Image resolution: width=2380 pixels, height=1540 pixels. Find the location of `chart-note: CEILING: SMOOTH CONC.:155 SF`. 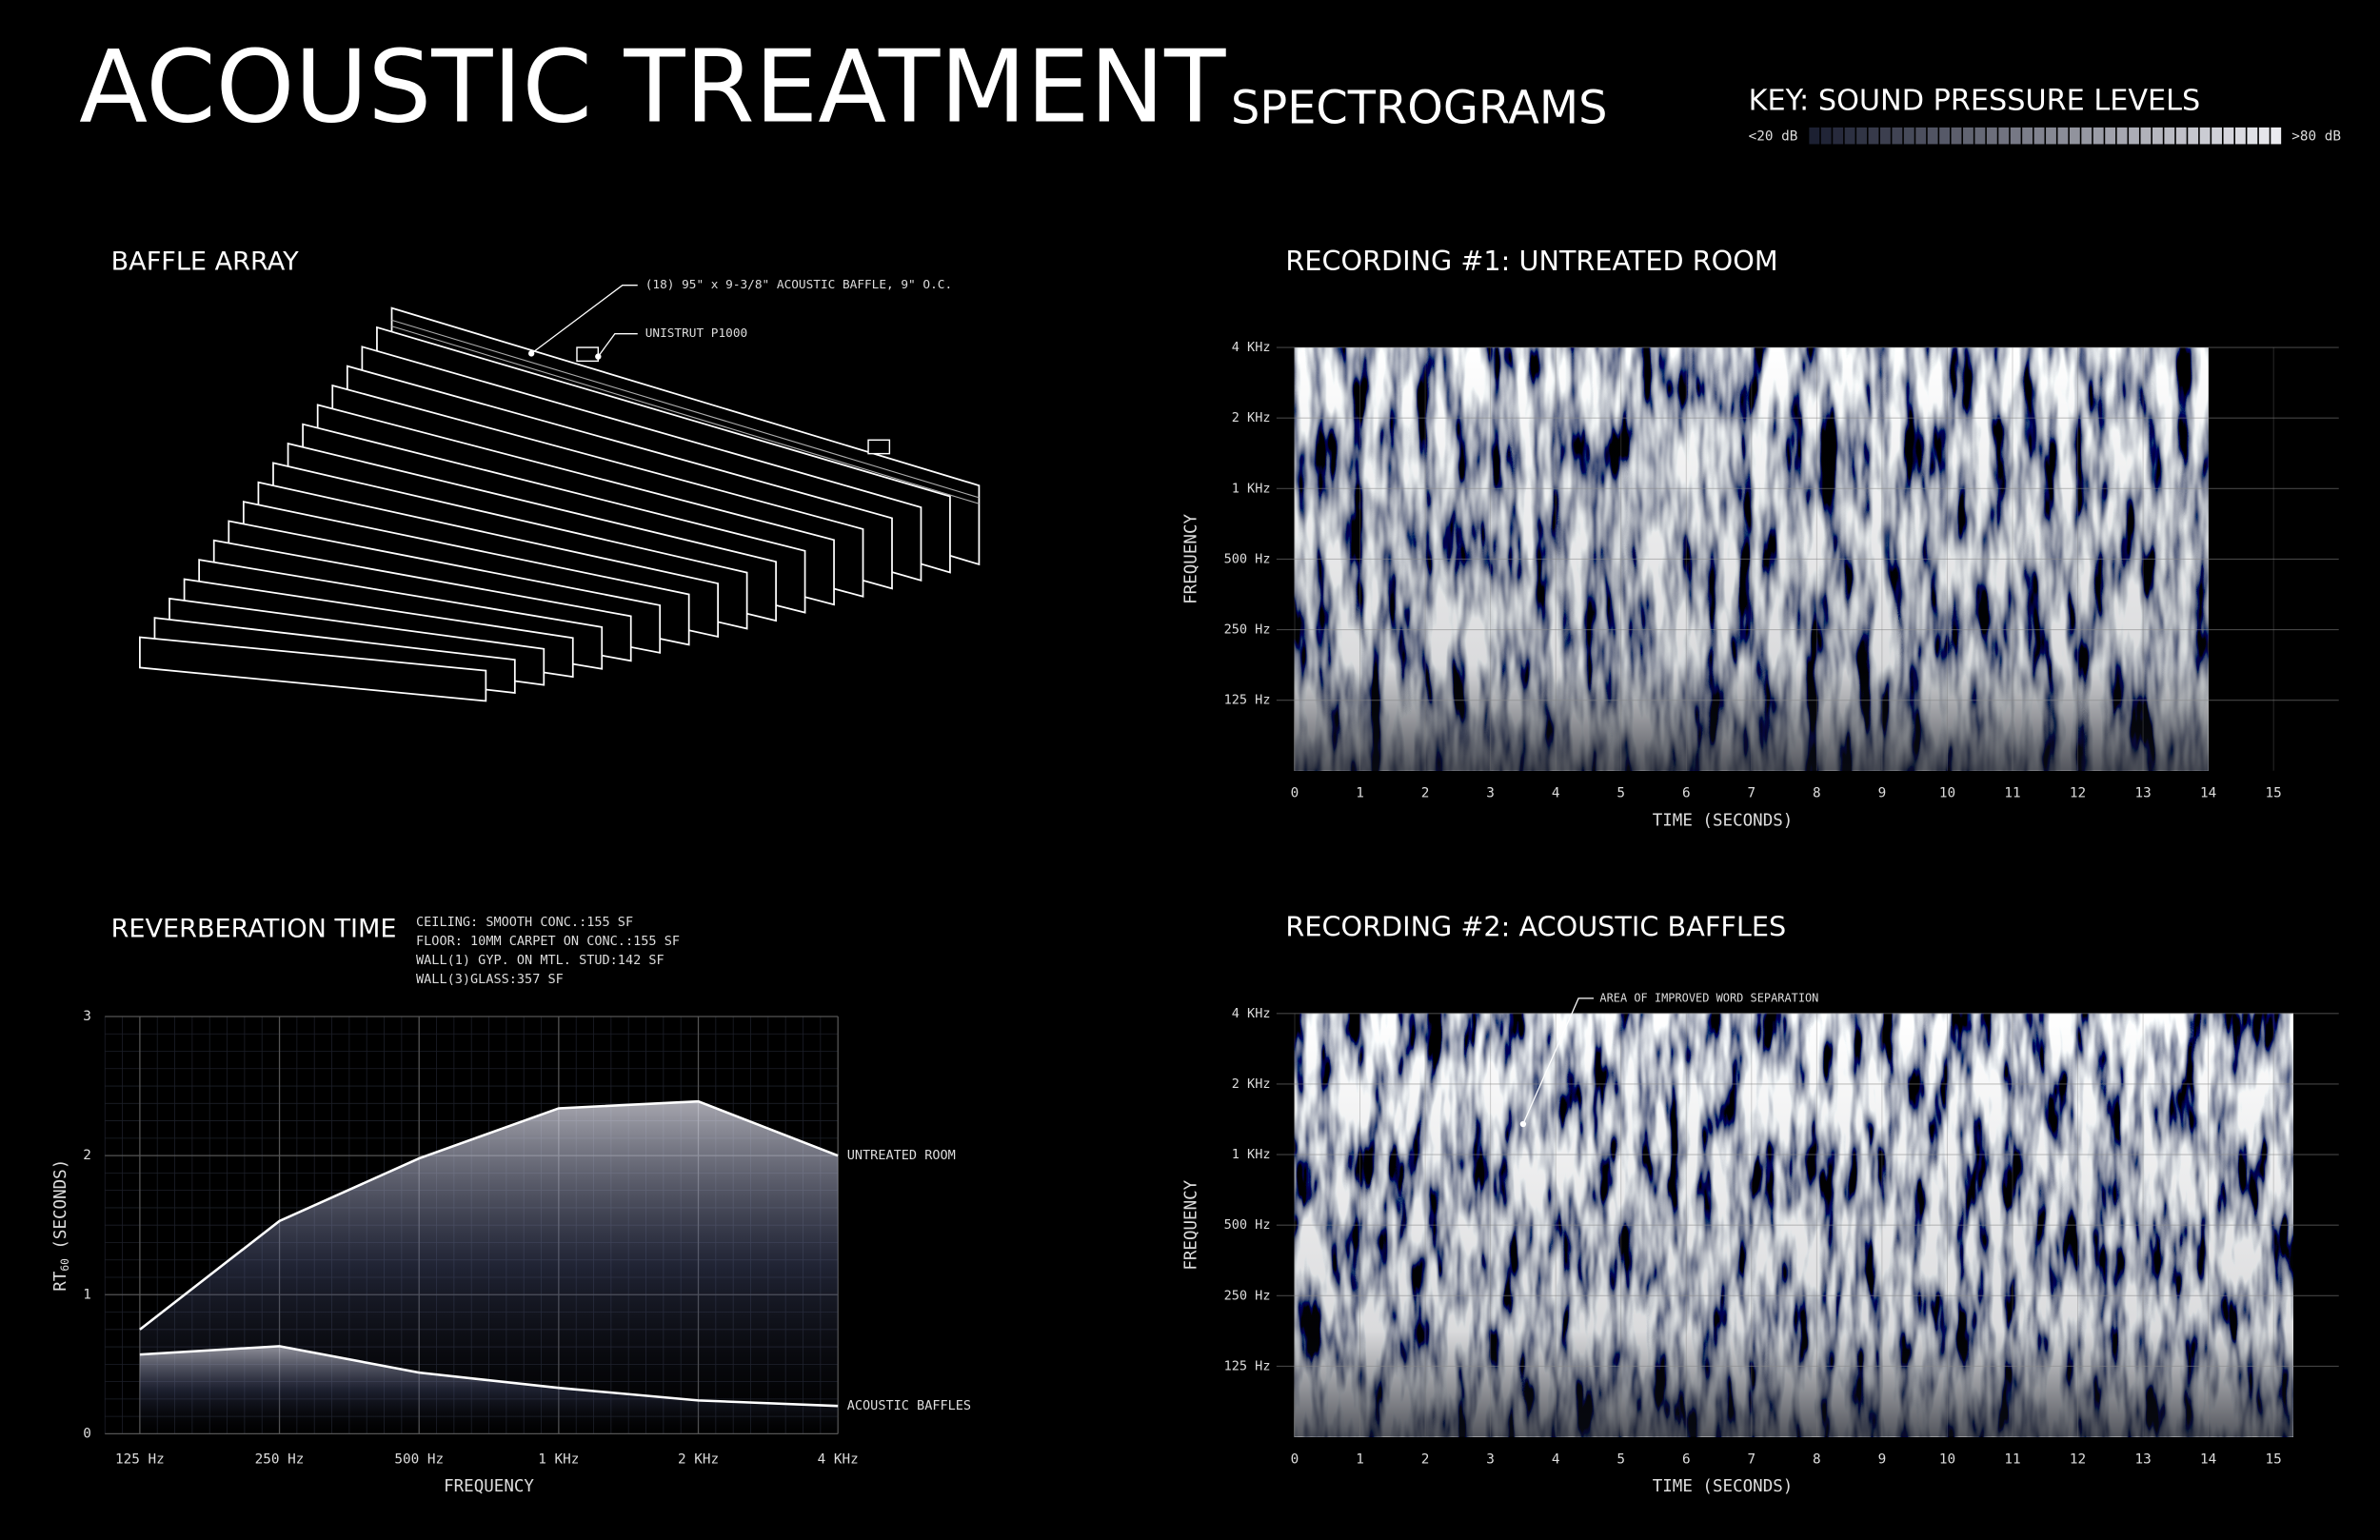

chart-note: CEILING: SMOOTH CONC.:155 SF is located at coordinates (524, 922).